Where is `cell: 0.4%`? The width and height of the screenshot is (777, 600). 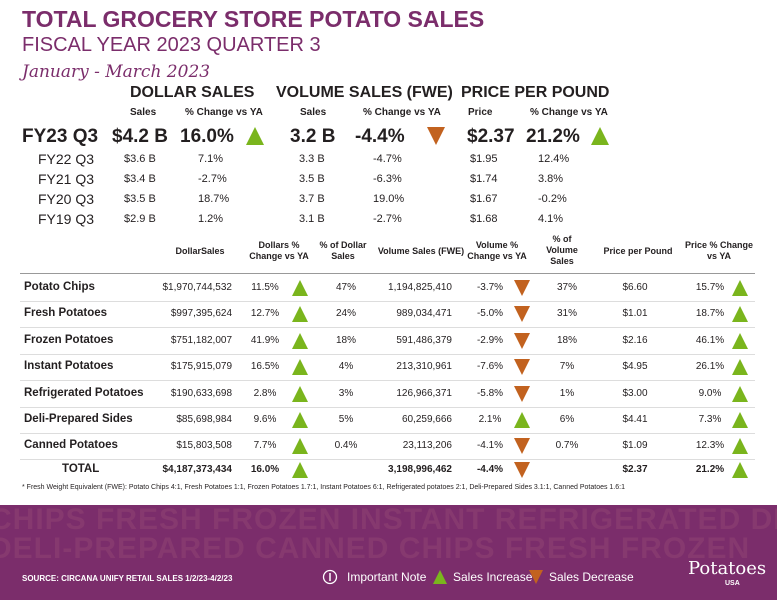
cell: 0.4% is located at coordinates (346, 446).